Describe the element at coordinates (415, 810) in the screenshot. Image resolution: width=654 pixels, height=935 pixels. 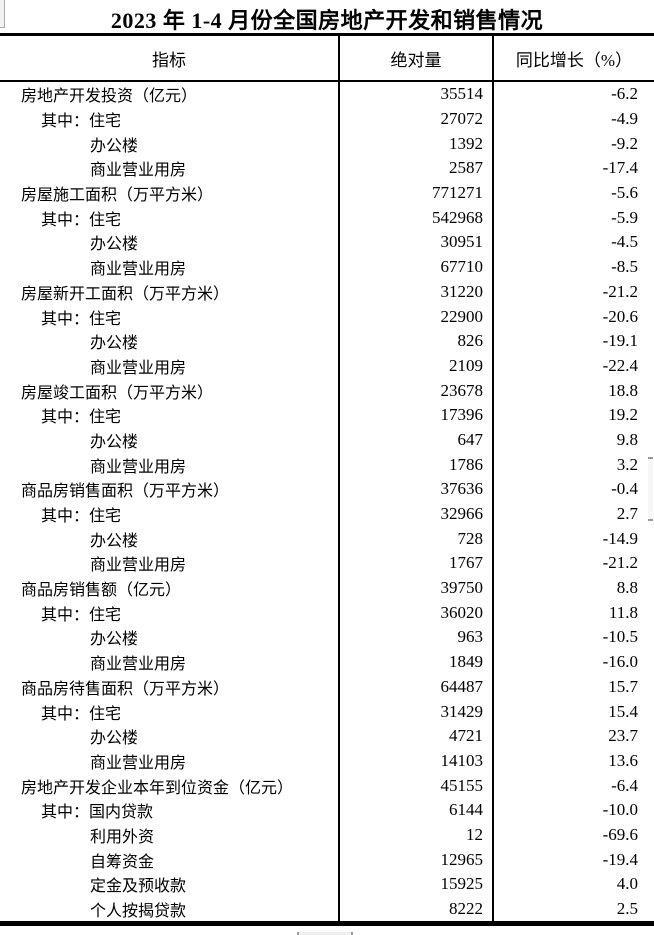
I see `absolute-cell: 6144` at that location.